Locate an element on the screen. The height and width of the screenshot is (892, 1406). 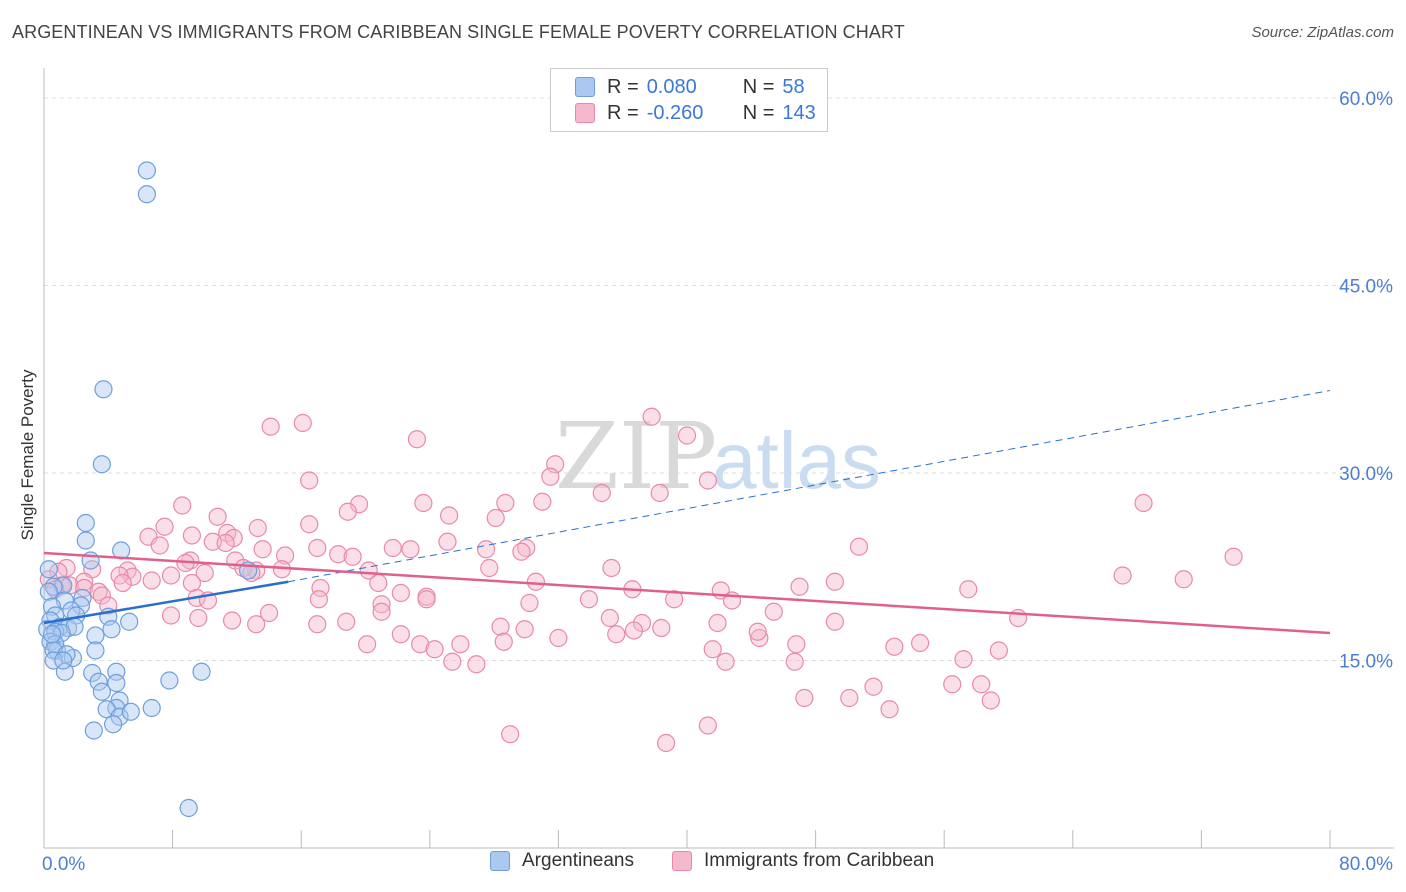
y-axis-label: Single Female Poverty is located at coordinates (27, 455).